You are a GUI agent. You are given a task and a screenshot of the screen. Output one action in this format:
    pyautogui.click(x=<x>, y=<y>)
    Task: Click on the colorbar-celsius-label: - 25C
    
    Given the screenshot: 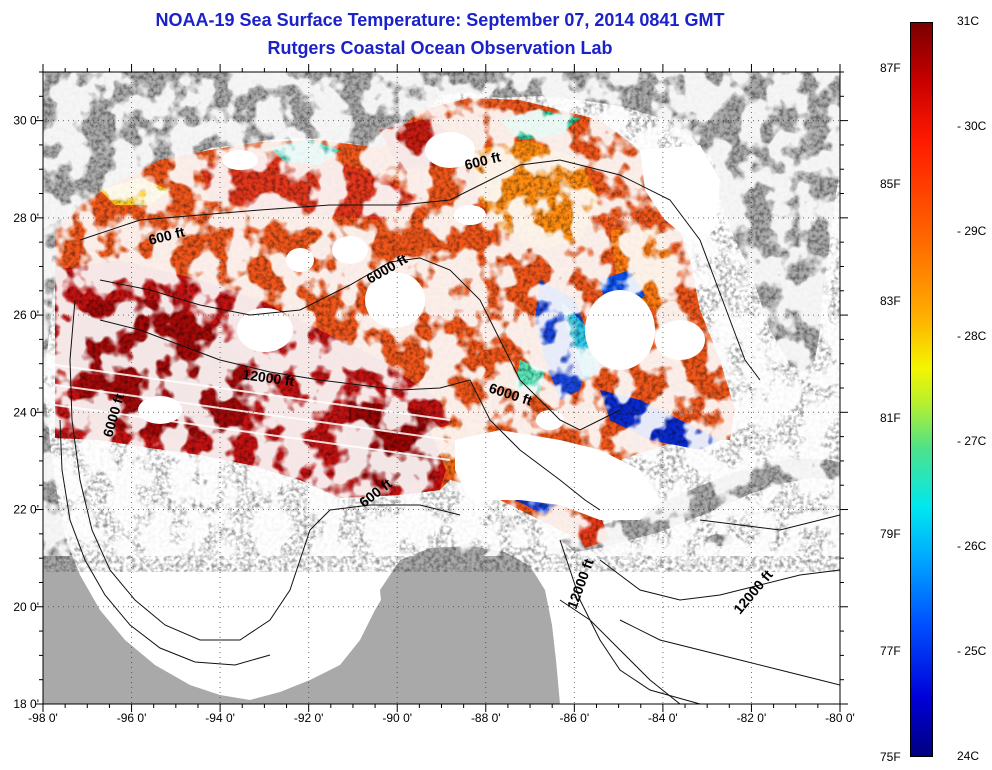 What is the action you would take?
    pyautogui.click(x=972, y=651)
    